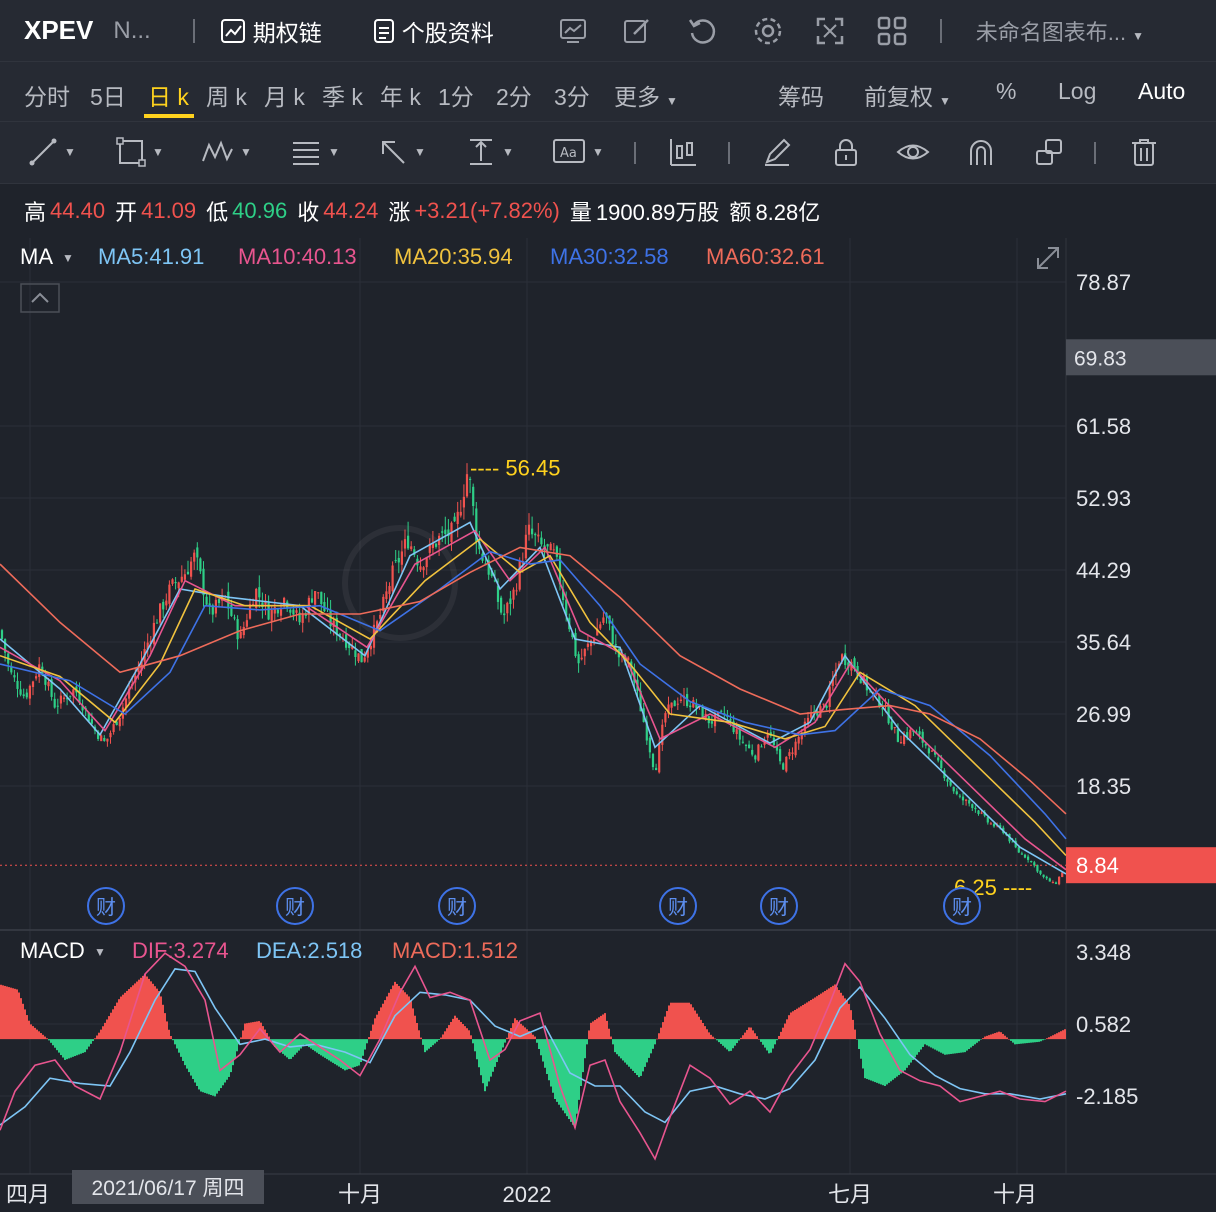 The width and height of the screenshot is (1216, 1212). What do you see at coordinates (490, 152) in the screenshot?
I see `range-tool: ▼` at bounding box center [490, 152].